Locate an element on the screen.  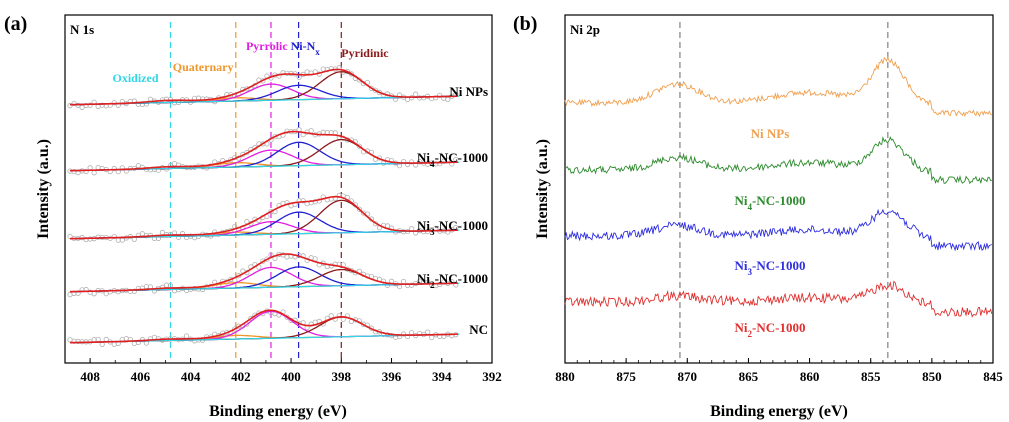
panel-b-label: (b) is located at coordinates (525, 24).